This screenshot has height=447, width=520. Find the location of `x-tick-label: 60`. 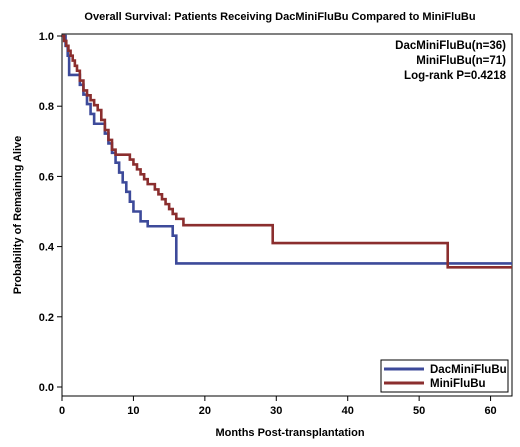

x-tick-label: 60 is located at coordinates (490, 411).